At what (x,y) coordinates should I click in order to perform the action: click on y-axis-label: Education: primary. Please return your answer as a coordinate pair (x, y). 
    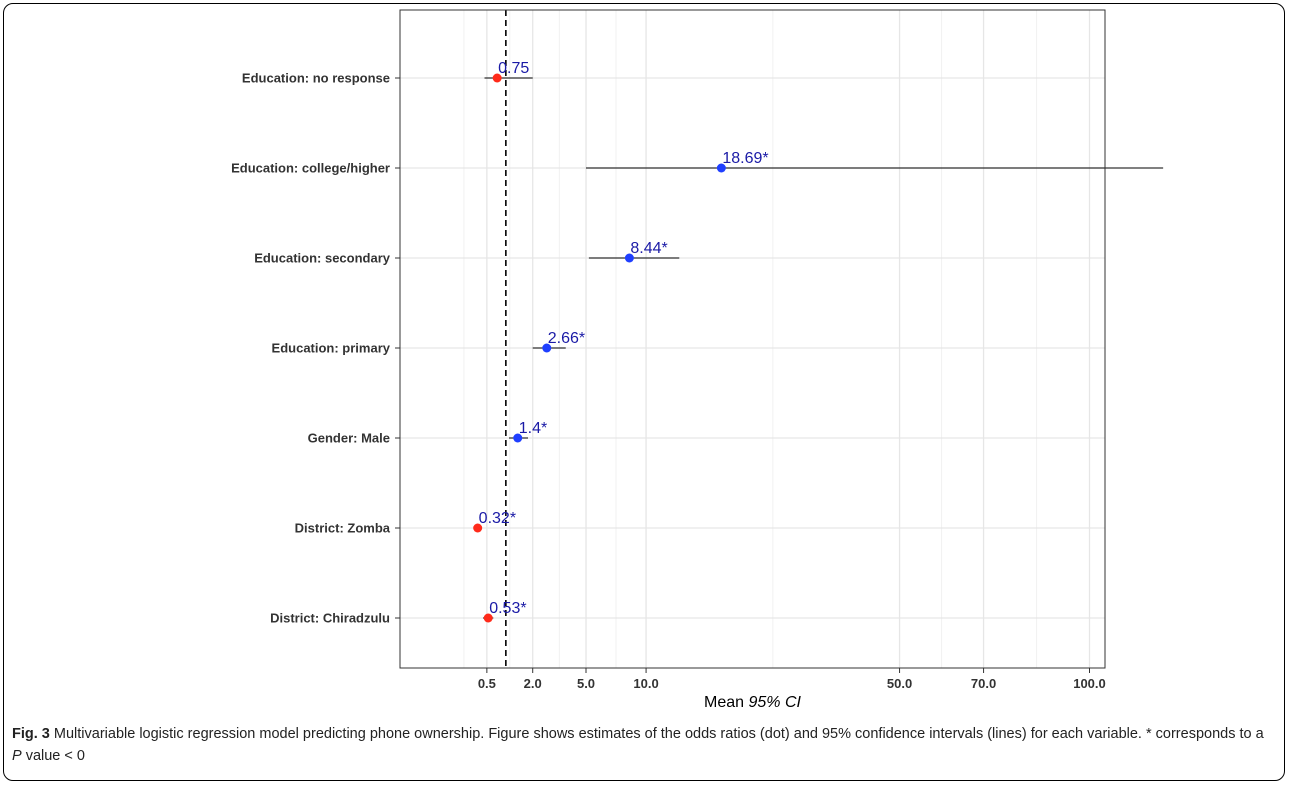
    Looking at the image, I should click on (331, 348).